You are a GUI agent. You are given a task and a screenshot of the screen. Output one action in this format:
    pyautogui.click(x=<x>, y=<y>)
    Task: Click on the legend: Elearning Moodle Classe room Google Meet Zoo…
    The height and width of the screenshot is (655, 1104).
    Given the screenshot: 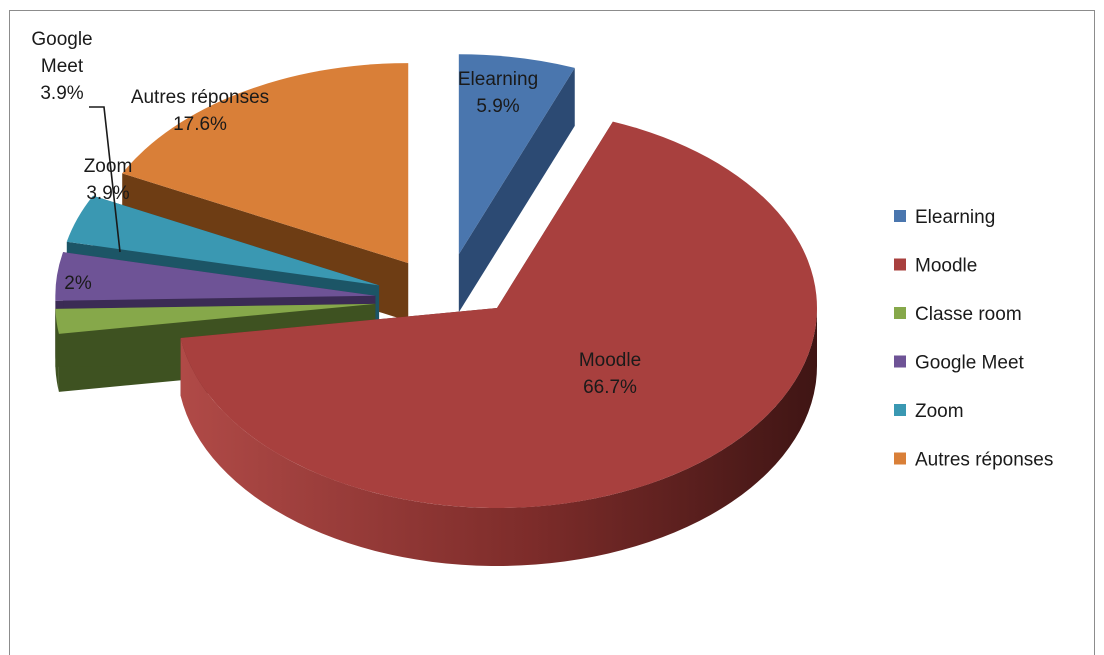 What is the action you would take?
    pyautogui.click(x=973, y=339)
    